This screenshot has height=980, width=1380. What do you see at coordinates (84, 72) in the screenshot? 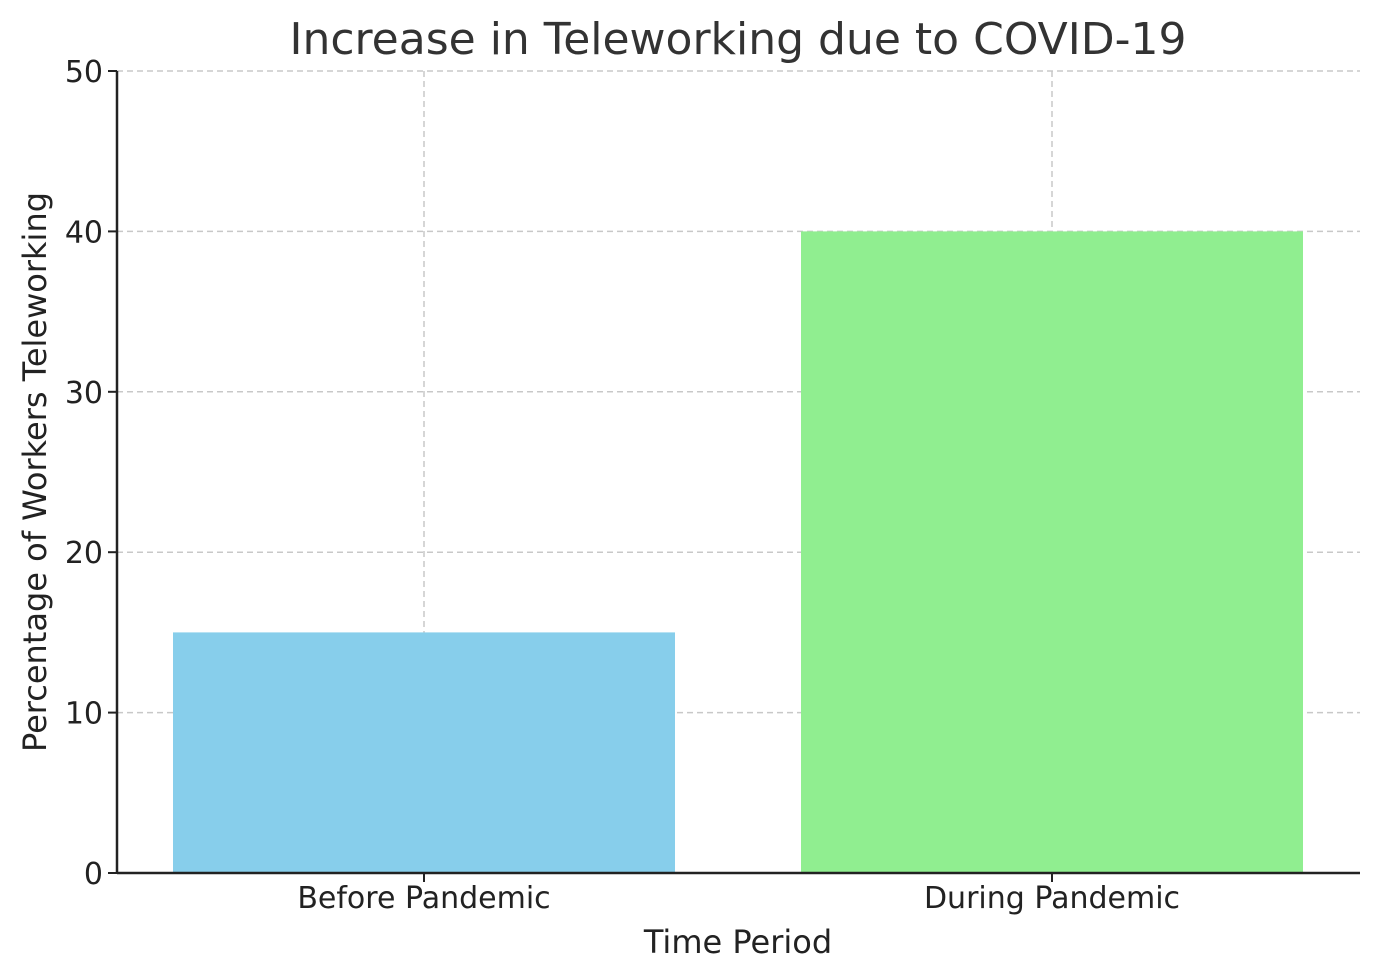
I see `y-tick-label: 50` at bounding box center [84, 72].